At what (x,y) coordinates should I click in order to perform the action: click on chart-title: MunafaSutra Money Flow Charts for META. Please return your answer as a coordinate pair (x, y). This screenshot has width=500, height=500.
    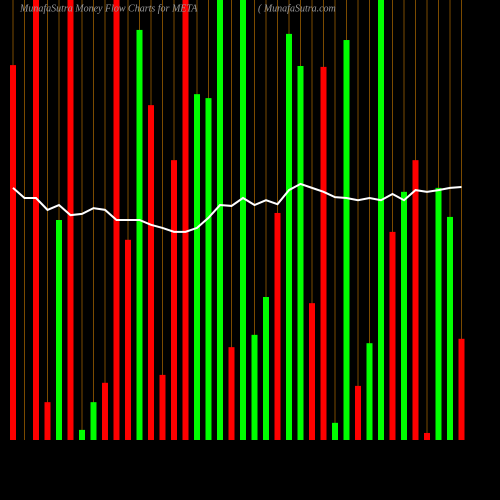
    Looking at the image, I should click on (108, 8).